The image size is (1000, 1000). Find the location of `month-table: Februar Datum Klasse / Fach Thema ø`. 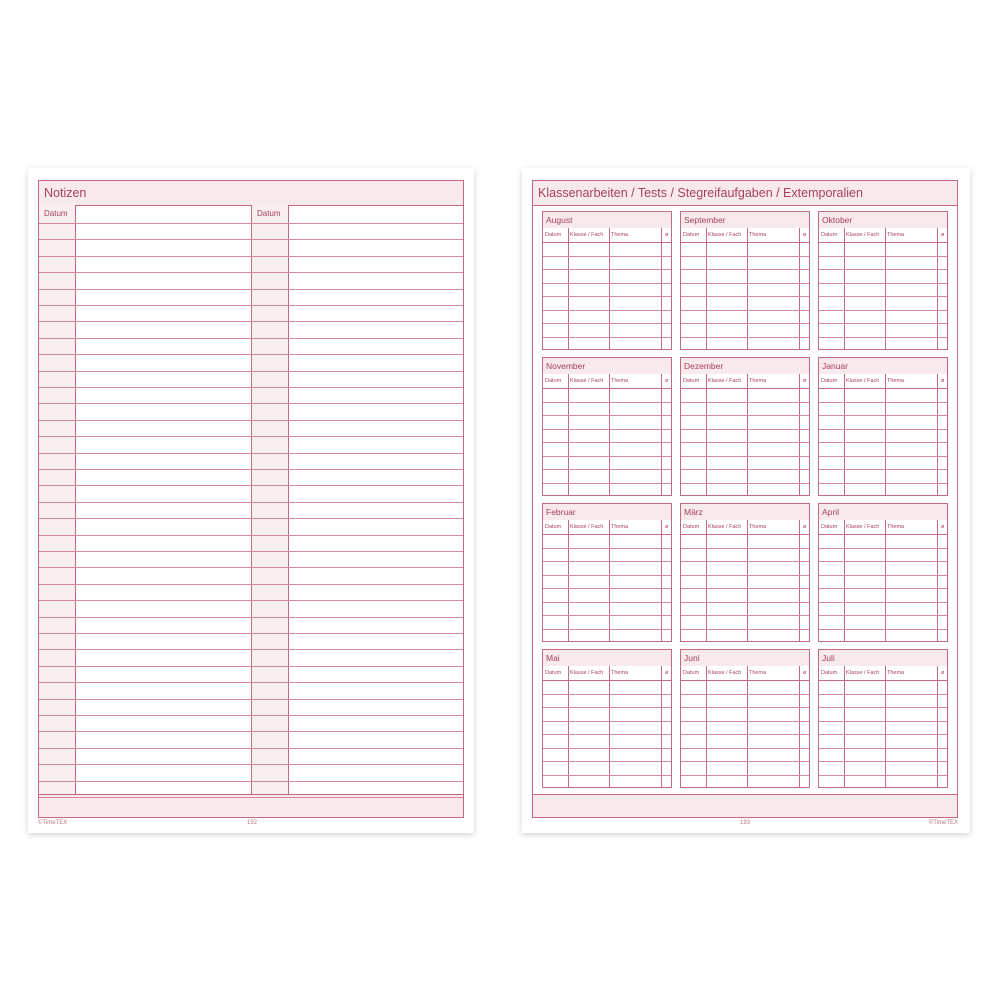

month-table: Februar Datum Klasse / Fach Thema ø is located at coordinates (607, 572).